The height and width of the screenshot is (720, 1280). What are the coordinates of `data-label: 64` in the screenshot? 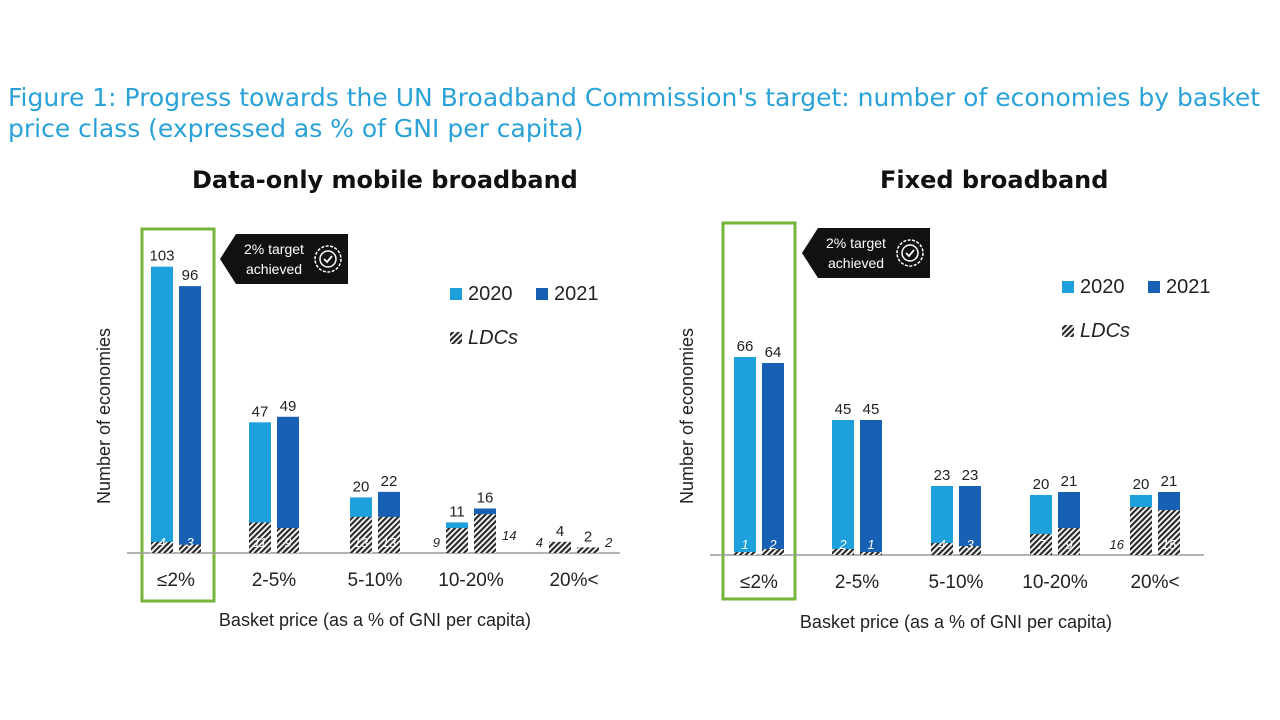 It's located at (773, 352).